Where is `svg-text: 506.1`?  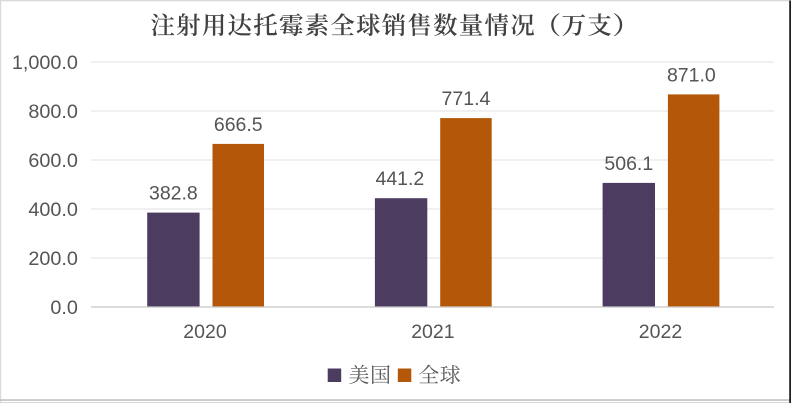
svg-text: 506.1 is located at coordinates (628, 164).